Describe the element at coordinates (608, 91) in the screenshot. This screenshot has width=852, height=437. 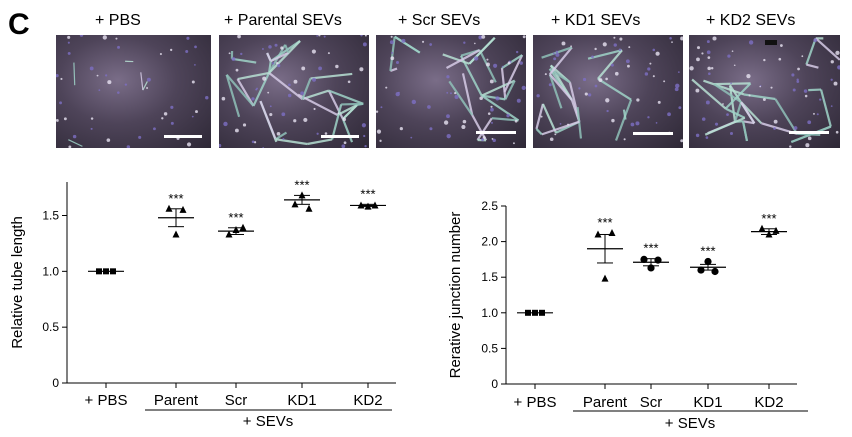
I see `micrograph-kd1` at that location.